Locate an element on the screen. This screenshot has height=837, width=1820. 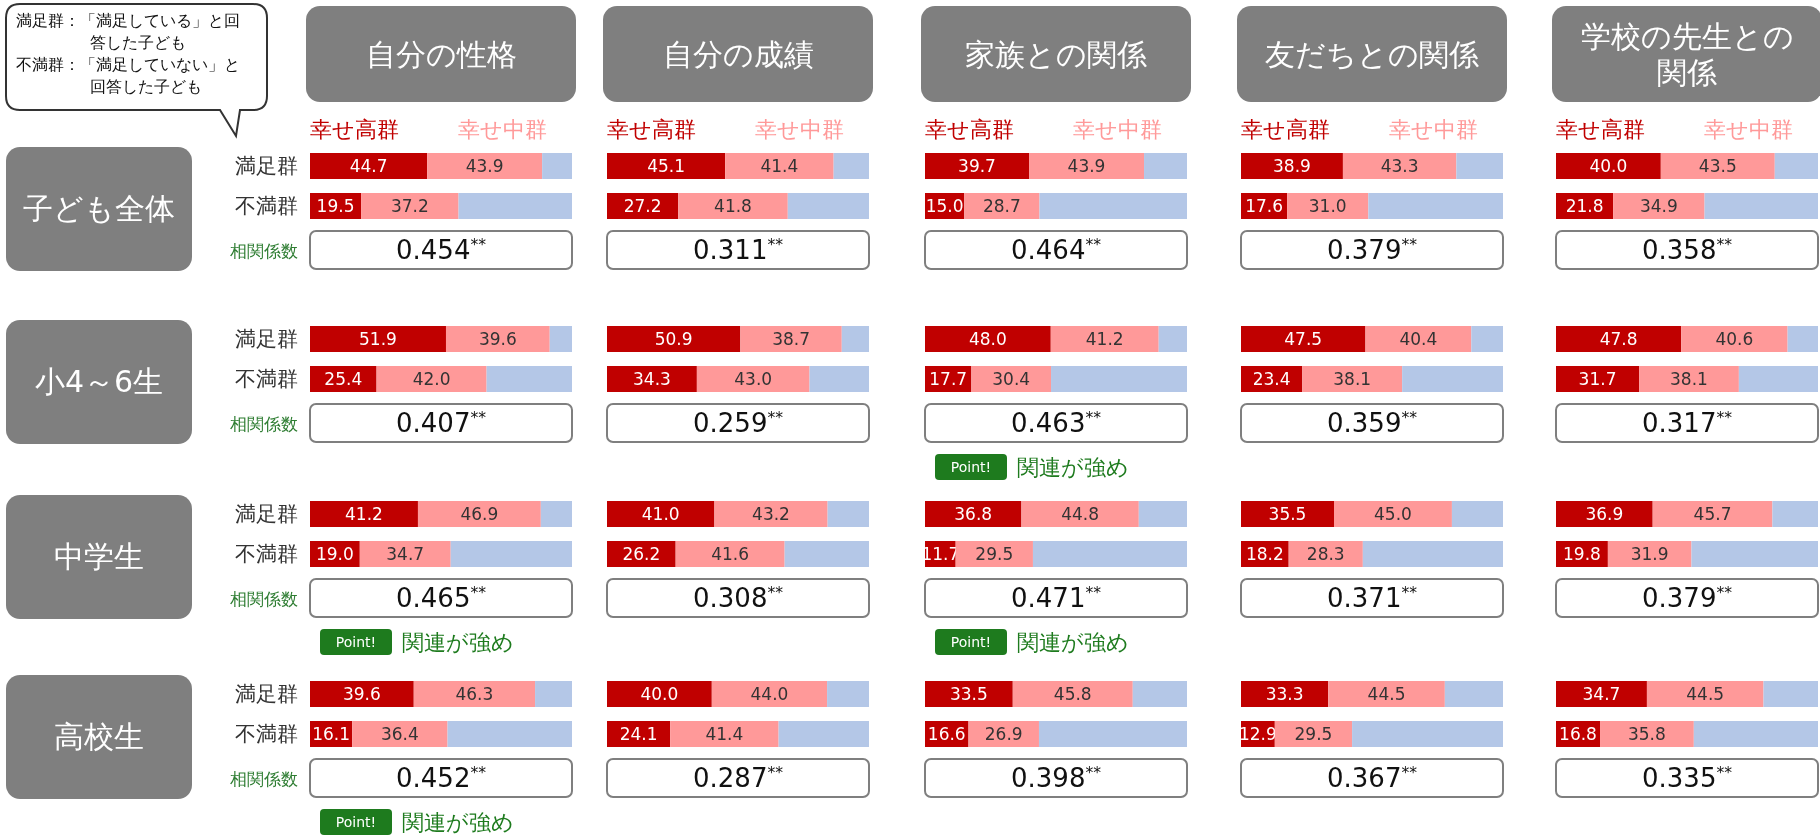
data-label: 41.2 is located at coordinates (364, 514).